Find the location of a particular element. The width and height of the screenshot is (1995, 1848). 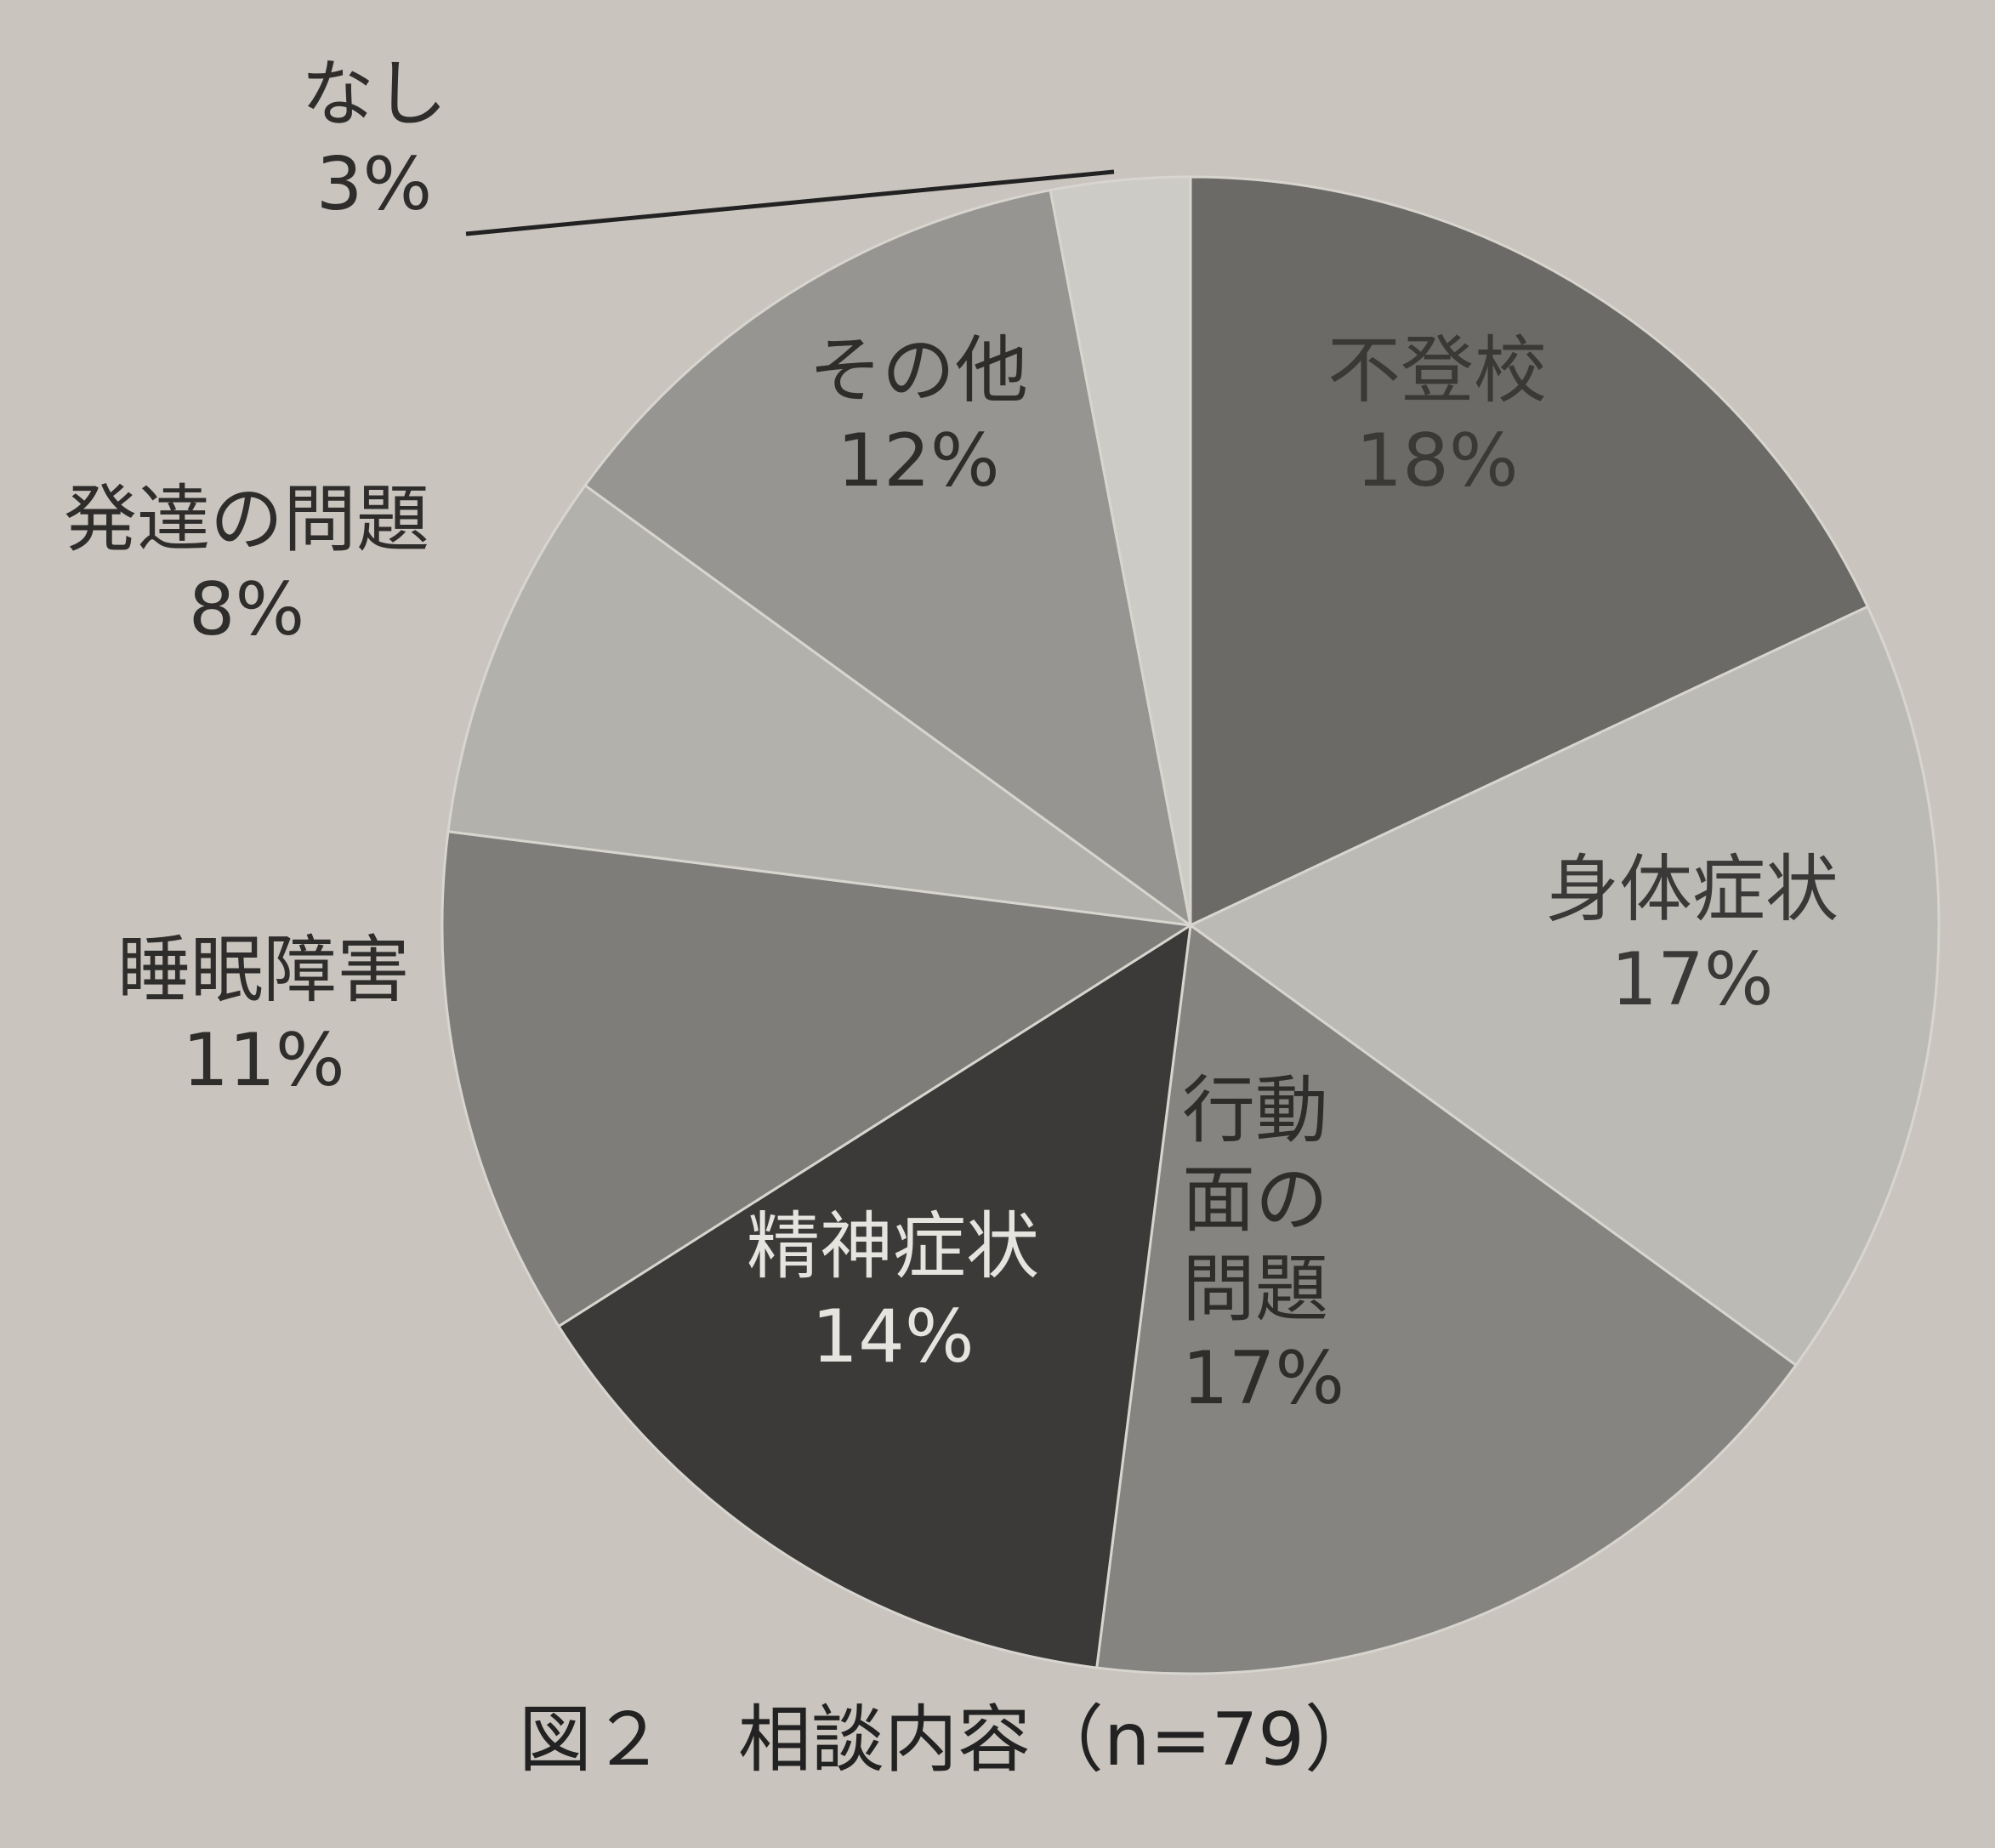

slice-name-label: 発達の問題 is located at coordinates (246, 519).